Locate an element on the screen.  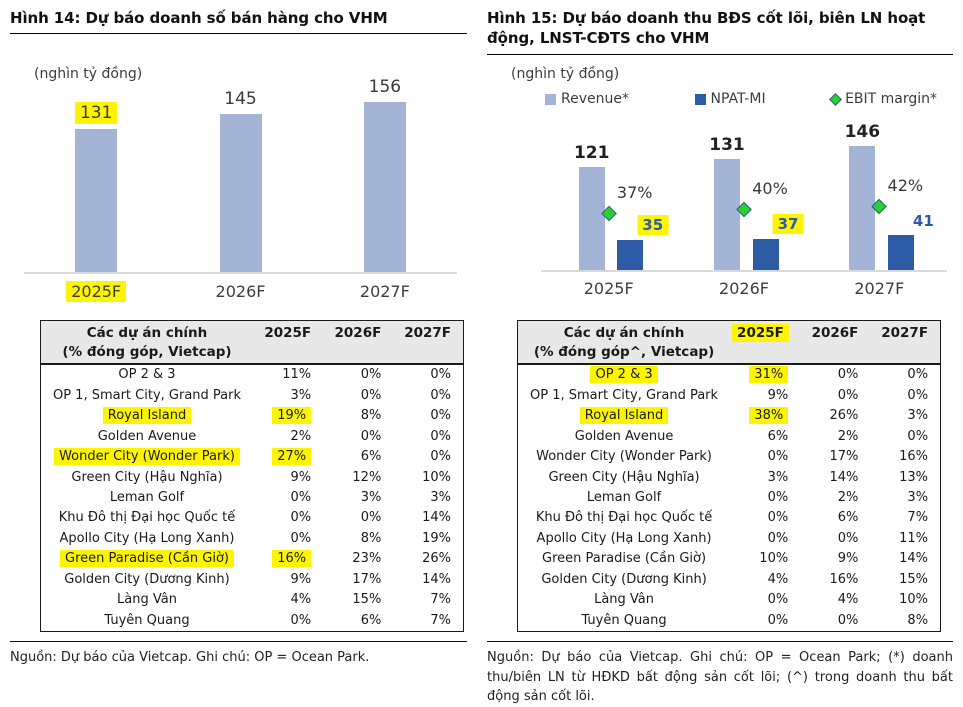
contribution-value-cell: 17% is located at coordinates (835, 457).